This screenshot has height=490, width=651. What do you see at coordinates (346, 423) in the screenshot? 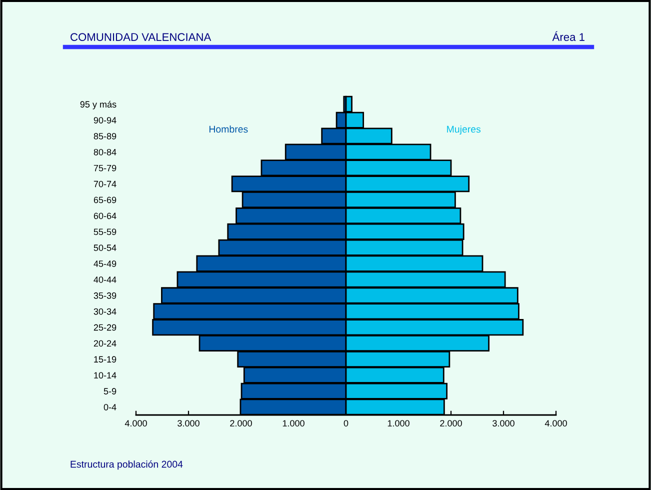
I see `x-tick-label: 0` at bounding box center [346, 423].